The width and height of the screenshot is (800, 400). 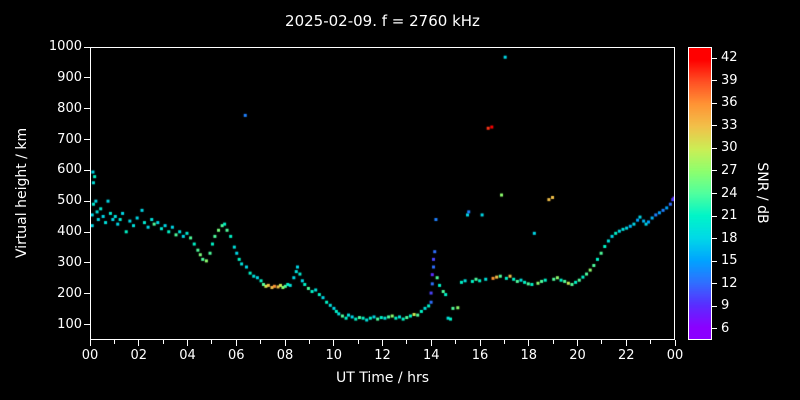 What do you see at coordinates (729, 261) in the screenshot?
I see `colorbar-tick-label: 15` at bounding box center [729, 261].